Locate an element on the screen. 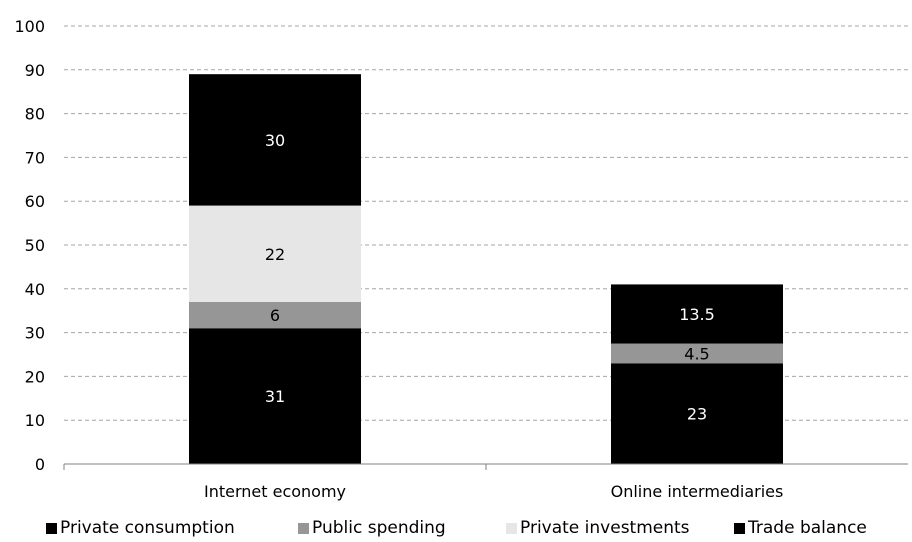  data-label: 0 is located at coordinates (697, 337).